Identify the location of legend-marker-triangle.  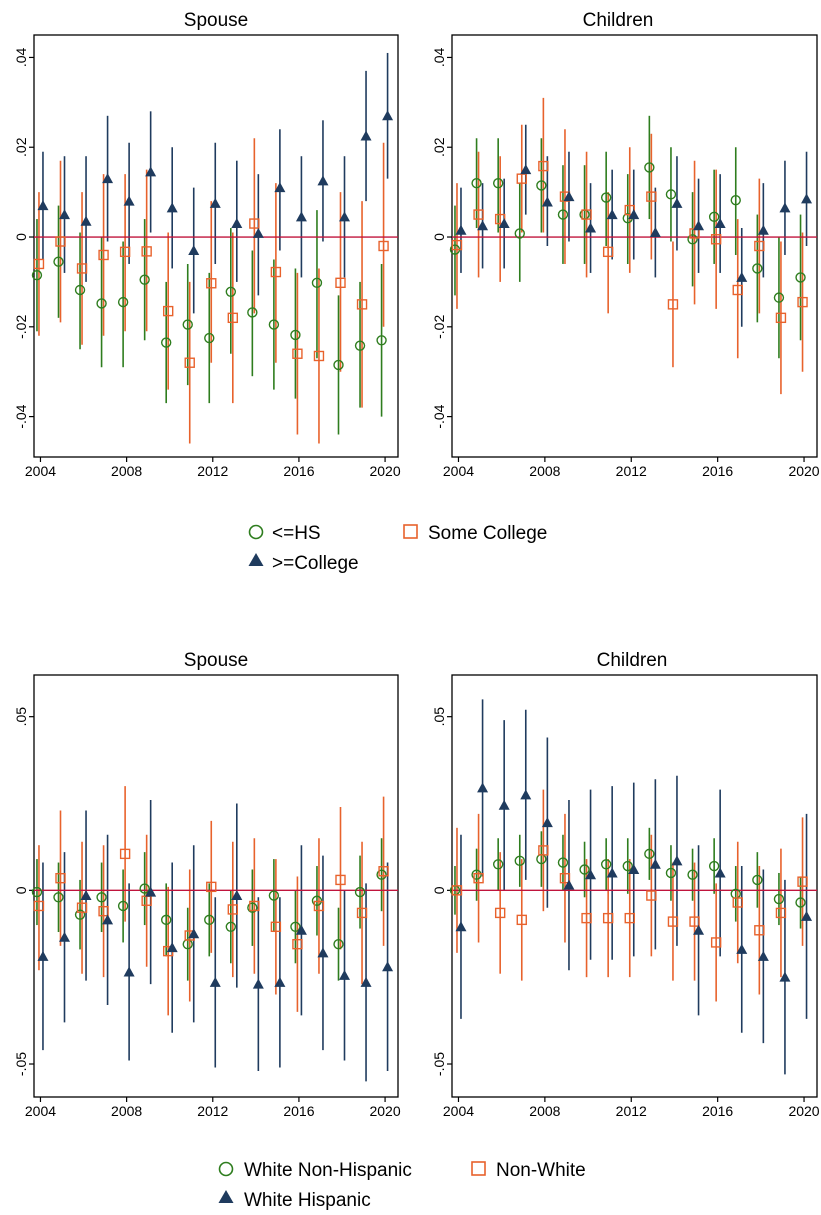
(226, 1196).